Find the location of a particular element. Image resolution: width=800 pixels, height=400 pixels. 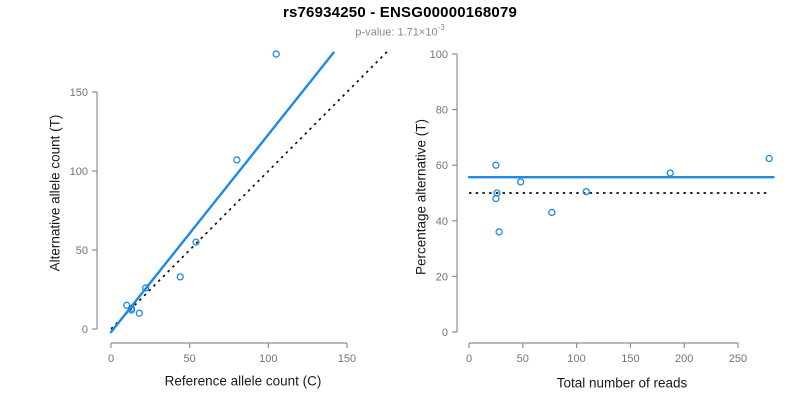

x-tick-label: 200 is located at coordinates (684, 359).